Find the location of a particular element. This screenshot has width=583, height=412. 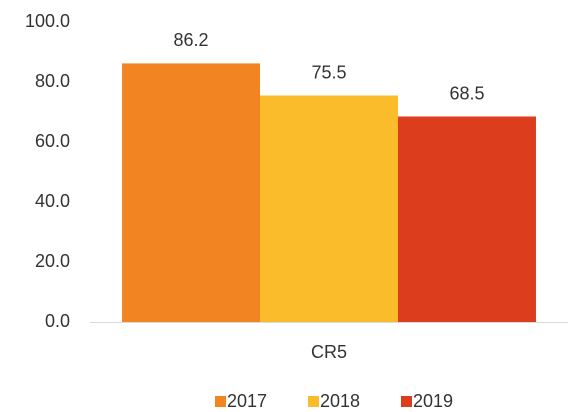

y-tick-label: 80.0 is located at coordinates (52, 81).